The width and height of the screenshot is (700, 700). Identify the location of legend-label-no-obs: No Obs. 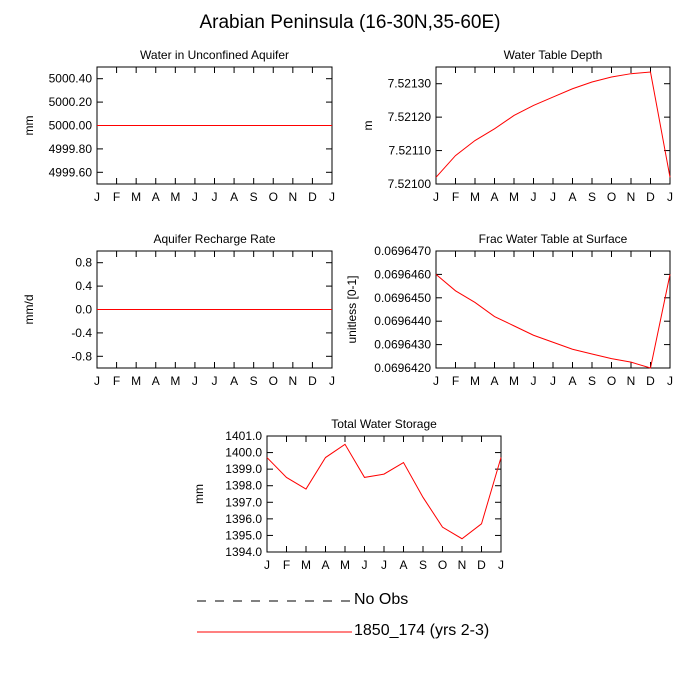
(381, 599).